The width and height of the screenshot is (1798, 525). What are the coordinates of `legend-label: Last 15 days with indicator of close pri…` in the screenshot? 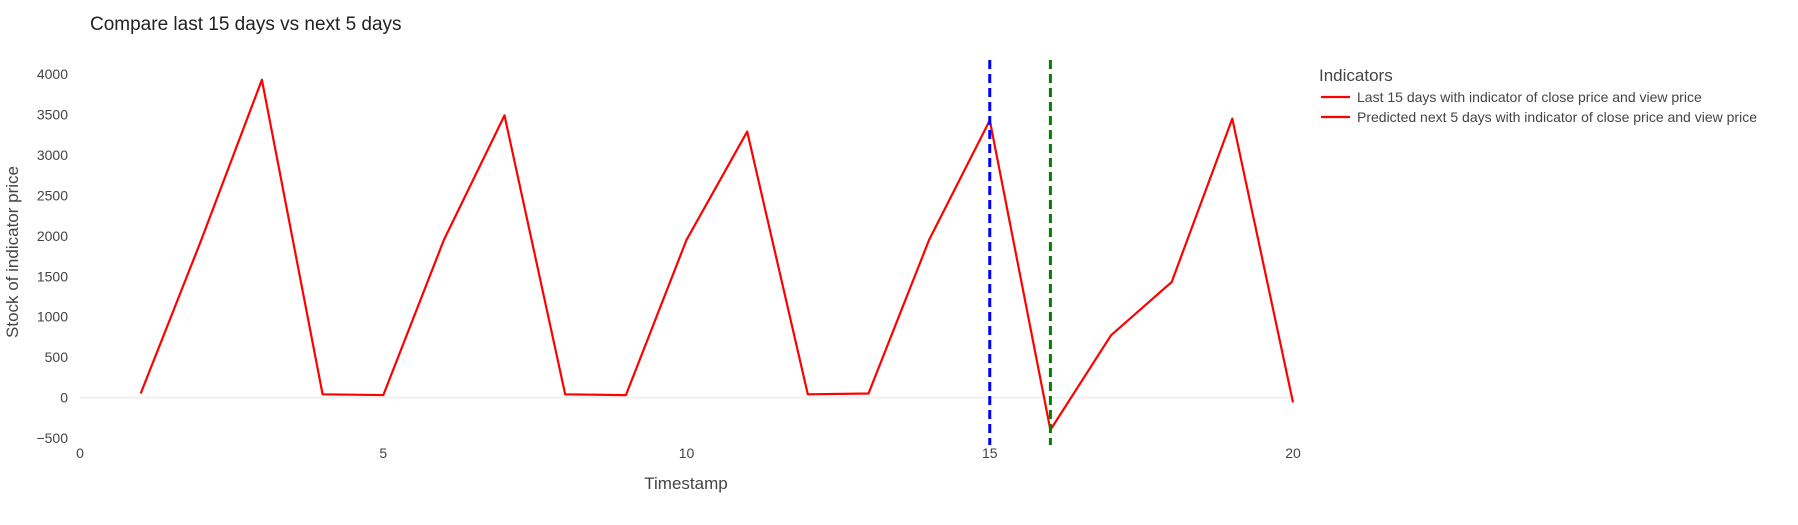 It's located at (1529, 97).